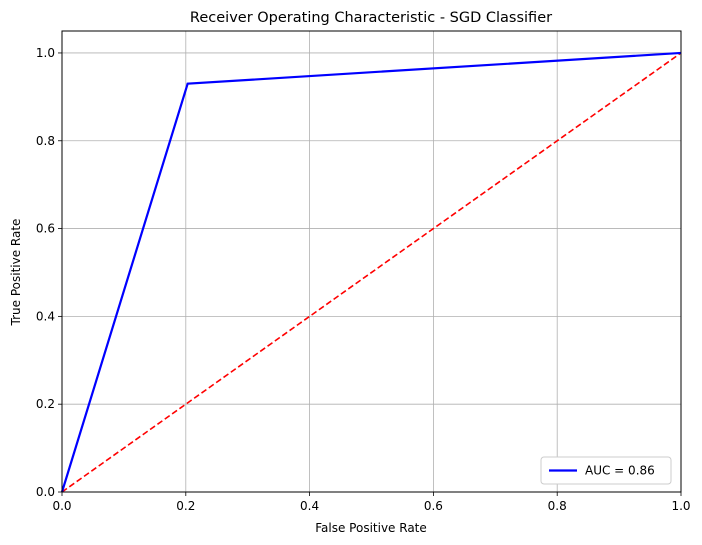 This screenshot has height=545, width=702. Describe the element at coordinates (45, 229) in the screenshot. I see `y-tick-label: 0.6` at that location.